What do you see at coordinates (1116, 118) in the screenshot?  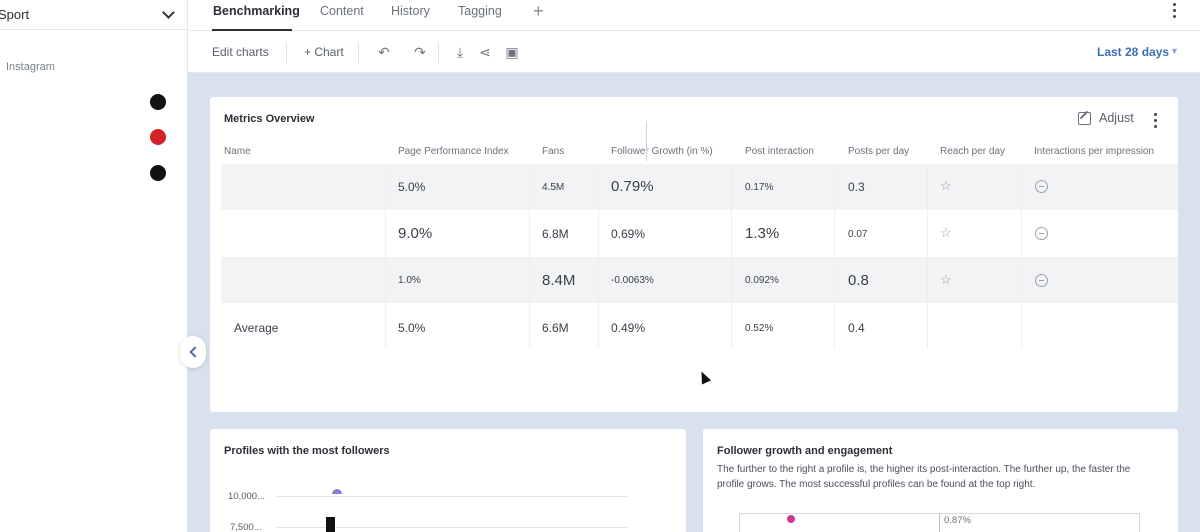 I see `adjust-label: Adjust` at bounding box center [1116, 118].